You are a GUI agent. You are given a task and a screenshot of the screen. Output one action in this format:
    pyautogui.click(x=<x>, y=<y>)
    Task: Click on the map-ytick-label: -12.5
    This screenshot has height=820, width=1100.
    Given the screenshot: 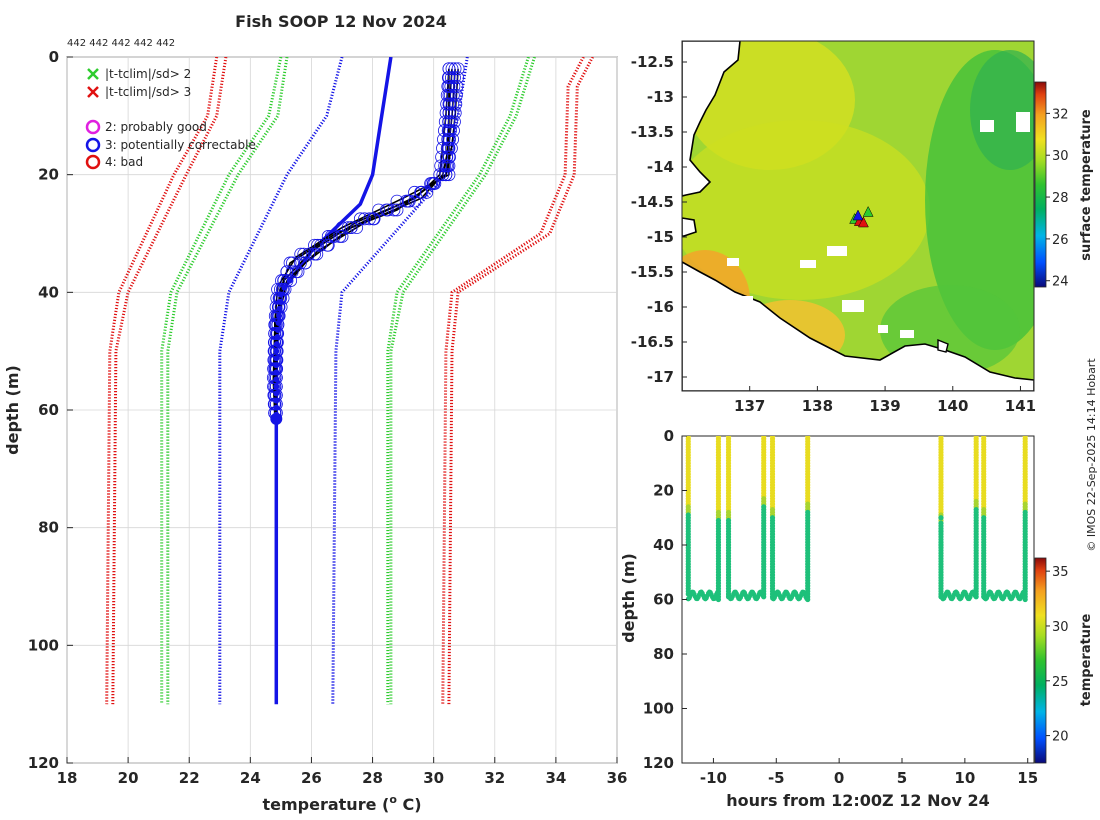 What is the action you would take?
    pyautogui.click(x=652, y=62)
    